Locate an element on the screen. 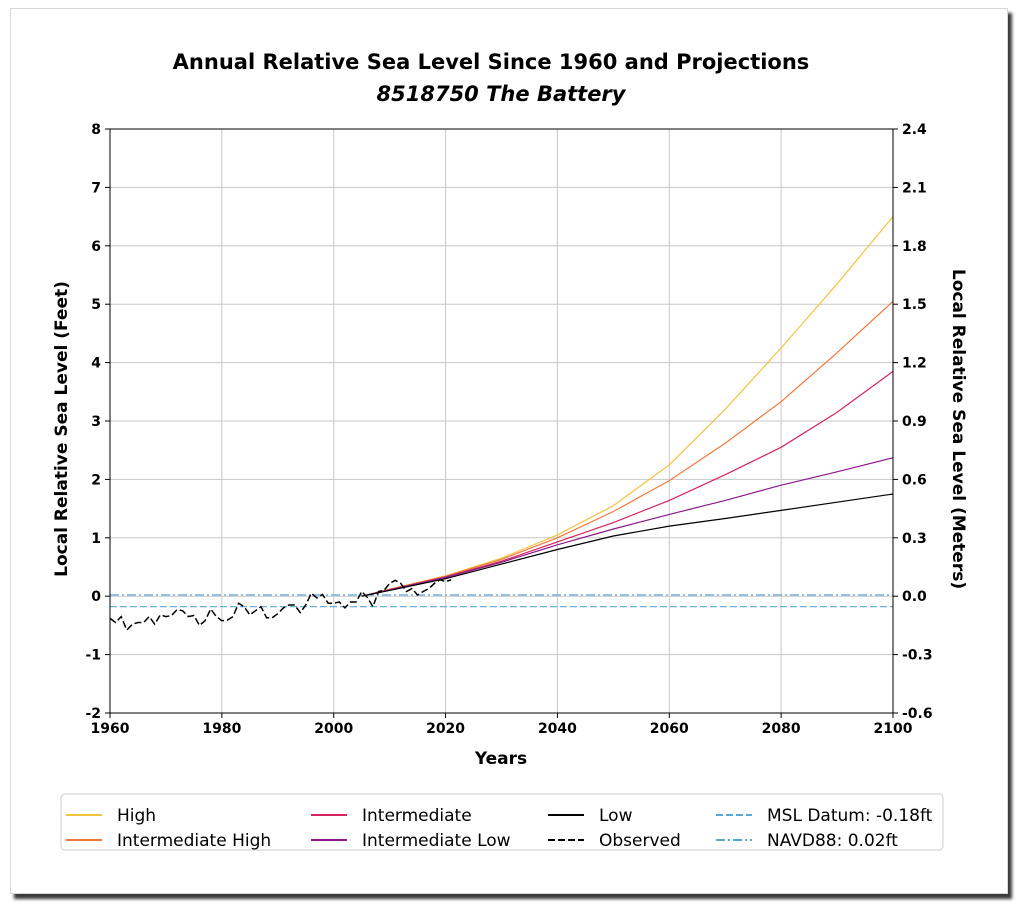 This screenshot has height=911, width=1026. y-tick-label: -2 is located at coordinates (93, 714).